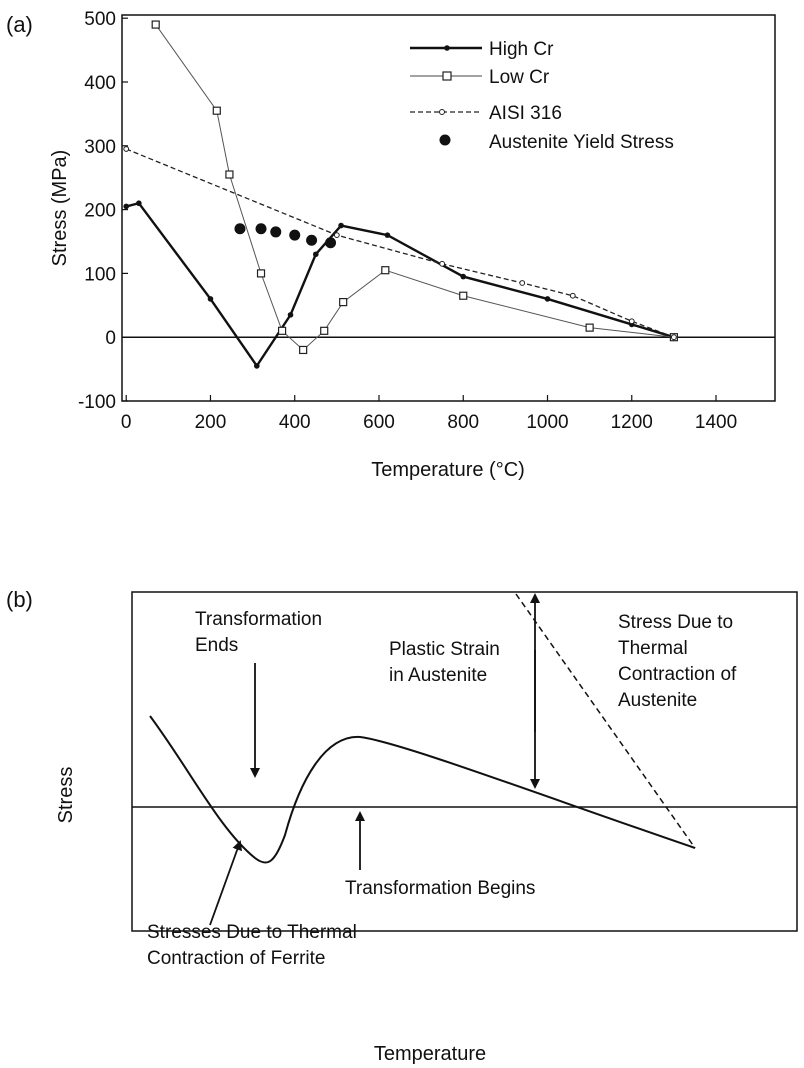 The height and width of the screenshot is (1068, 804). Describe the element at coordinates (258, 619) in the screenshot. I see `annotation-transformation-ends-1: Transformation` at that location.